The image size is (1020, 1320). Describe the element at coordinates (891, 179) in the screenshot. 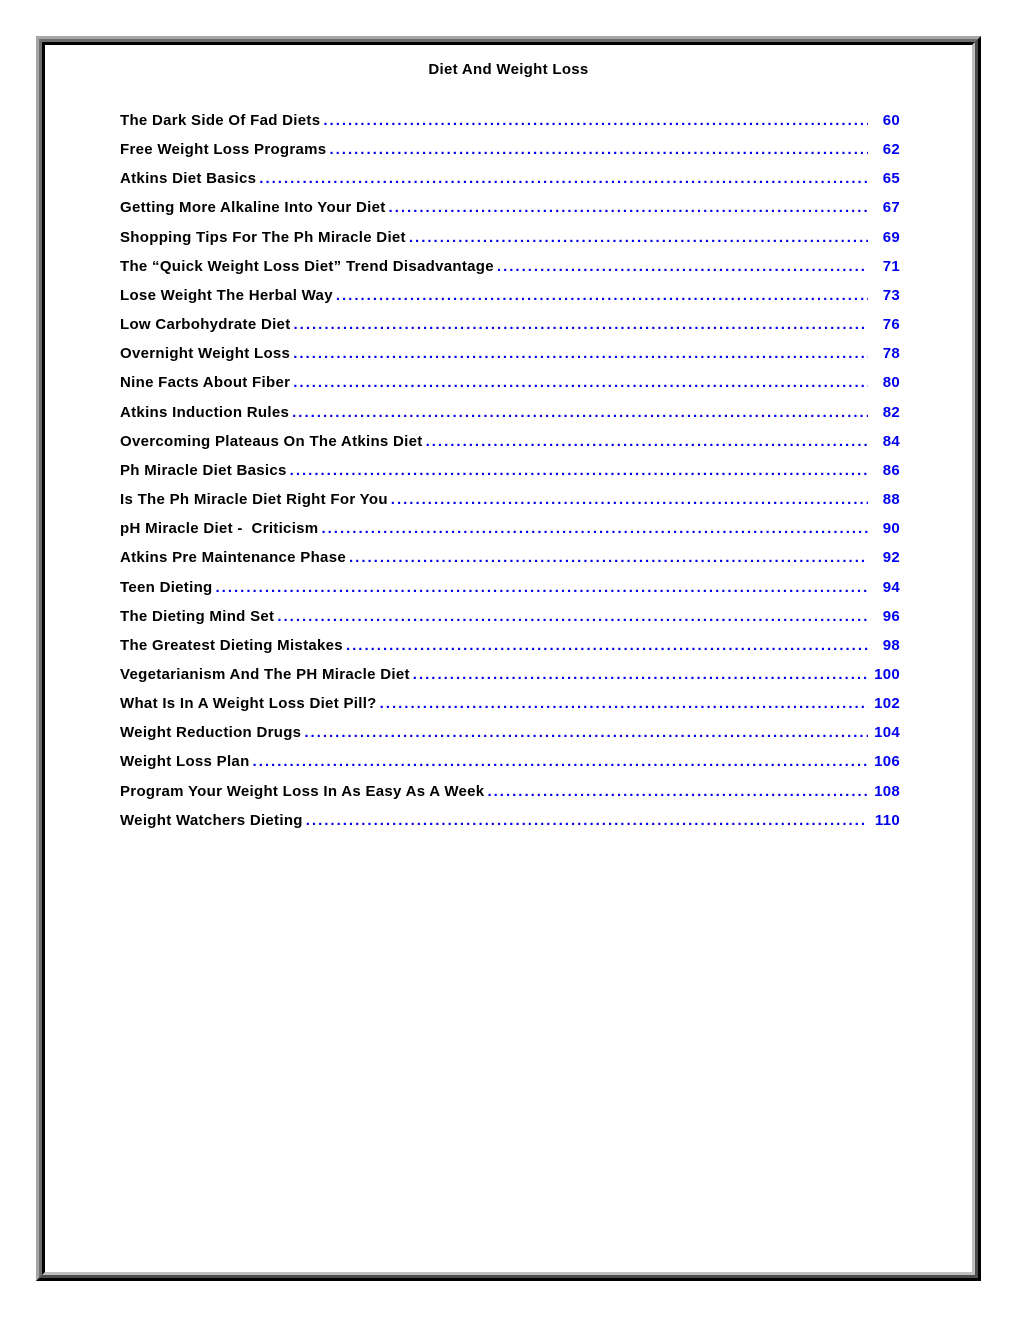

I see `toc-entry-page-number: 65` at that location.